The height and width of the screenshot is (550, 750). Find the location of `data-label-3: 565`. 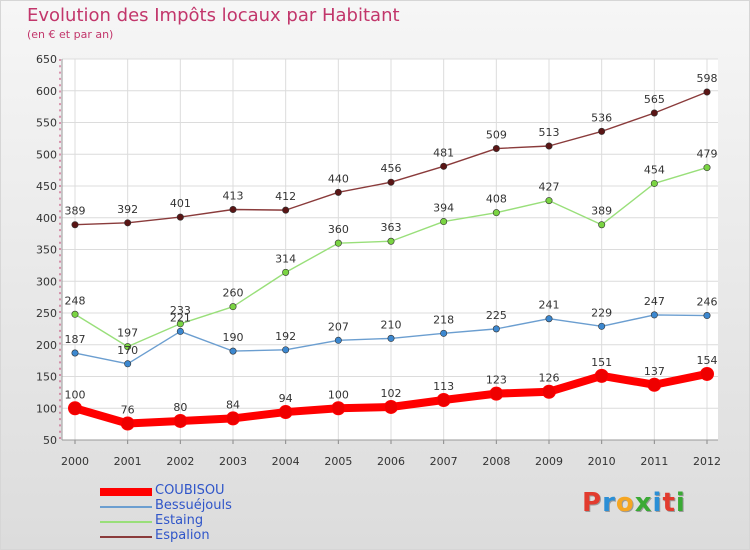

data-label-3: 565 is located at coordinates (654, 99).